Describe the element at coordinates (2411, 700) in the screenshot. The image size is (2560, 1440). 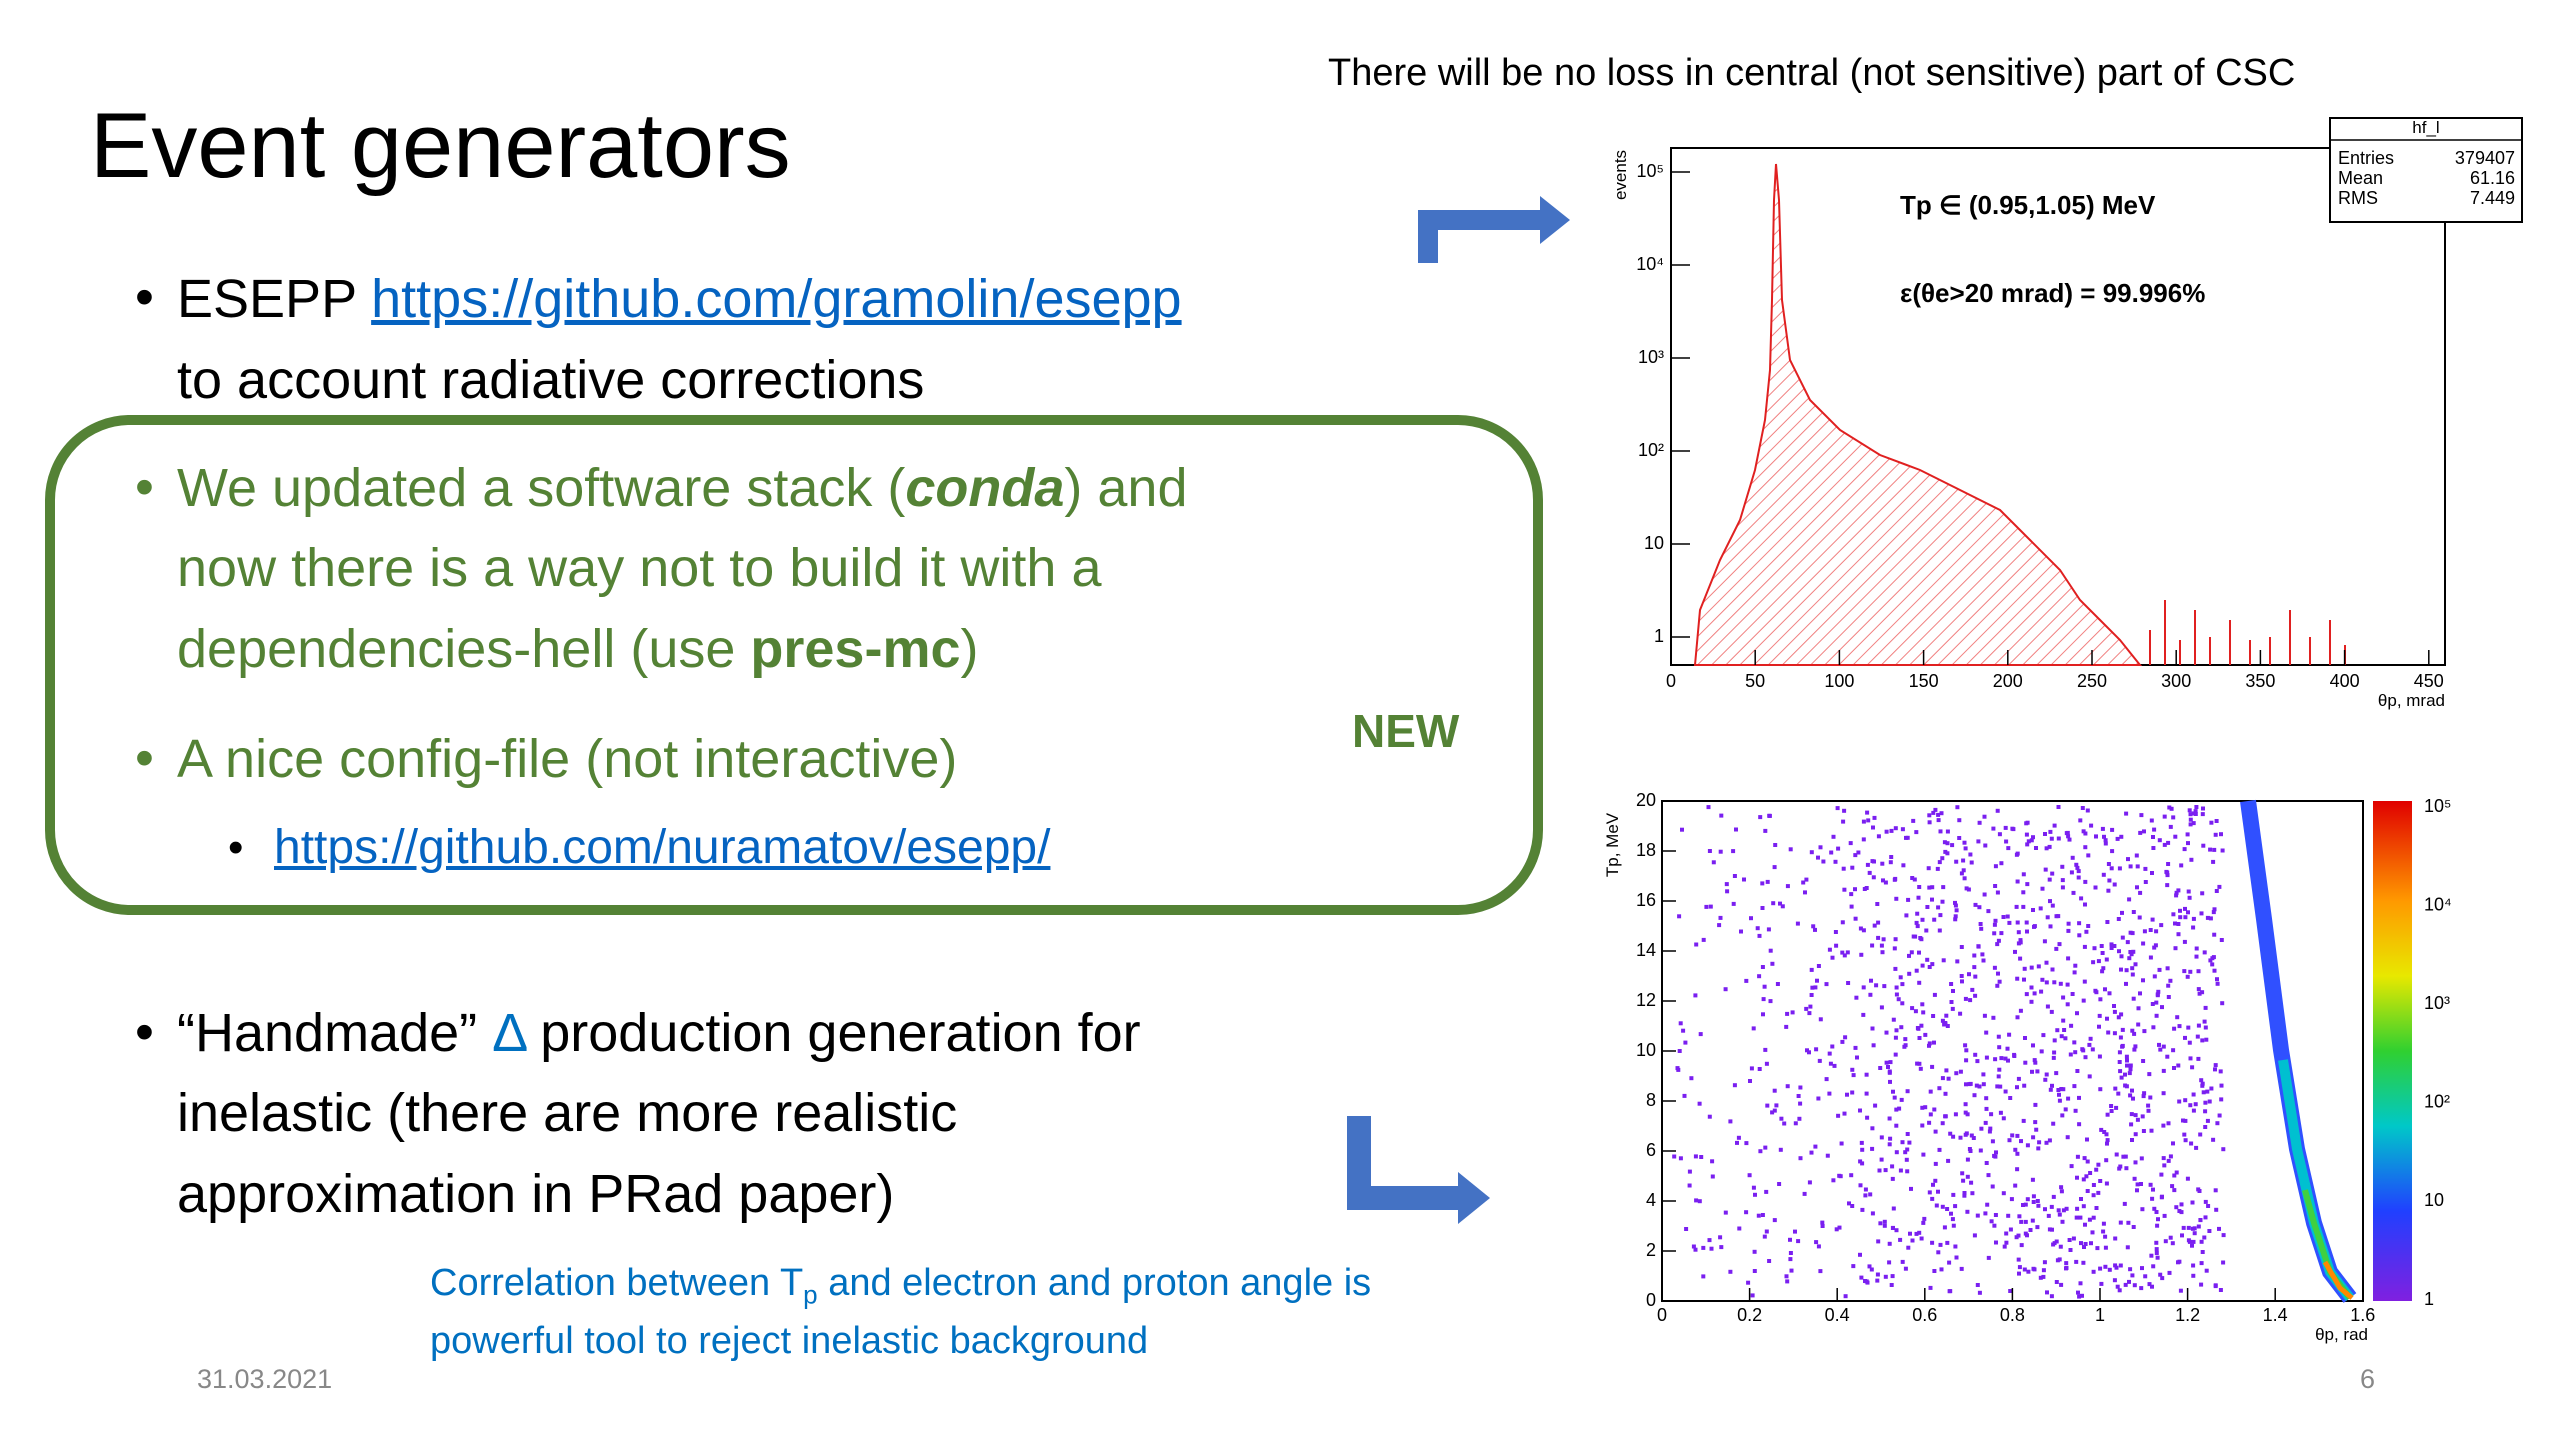
I see `x-axis-label: θp, mrad` at that location.